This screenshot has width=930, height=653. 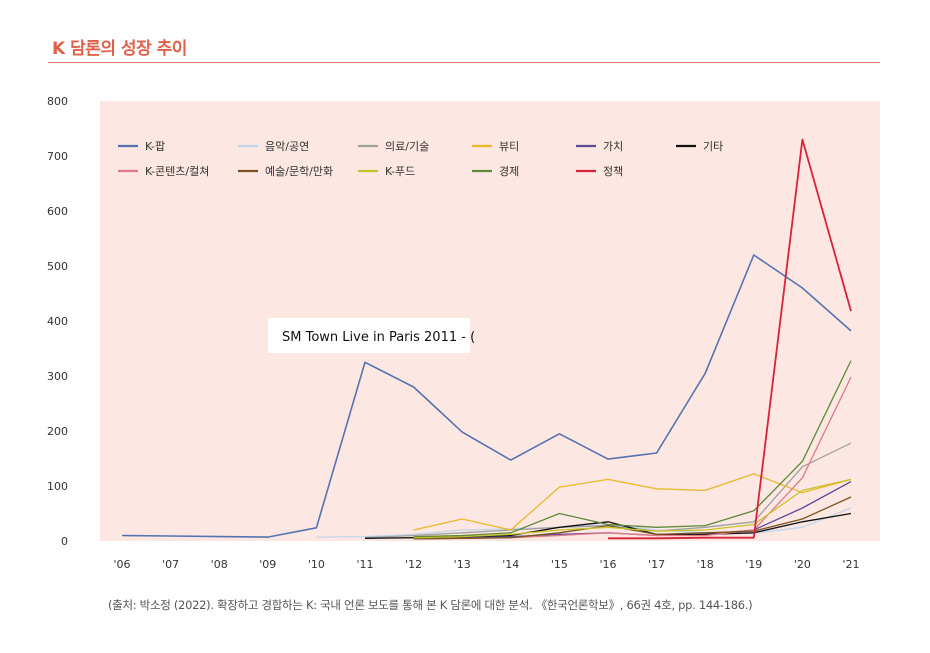 I want to click on y-tick-label: 500, so click(x=57, y=266).